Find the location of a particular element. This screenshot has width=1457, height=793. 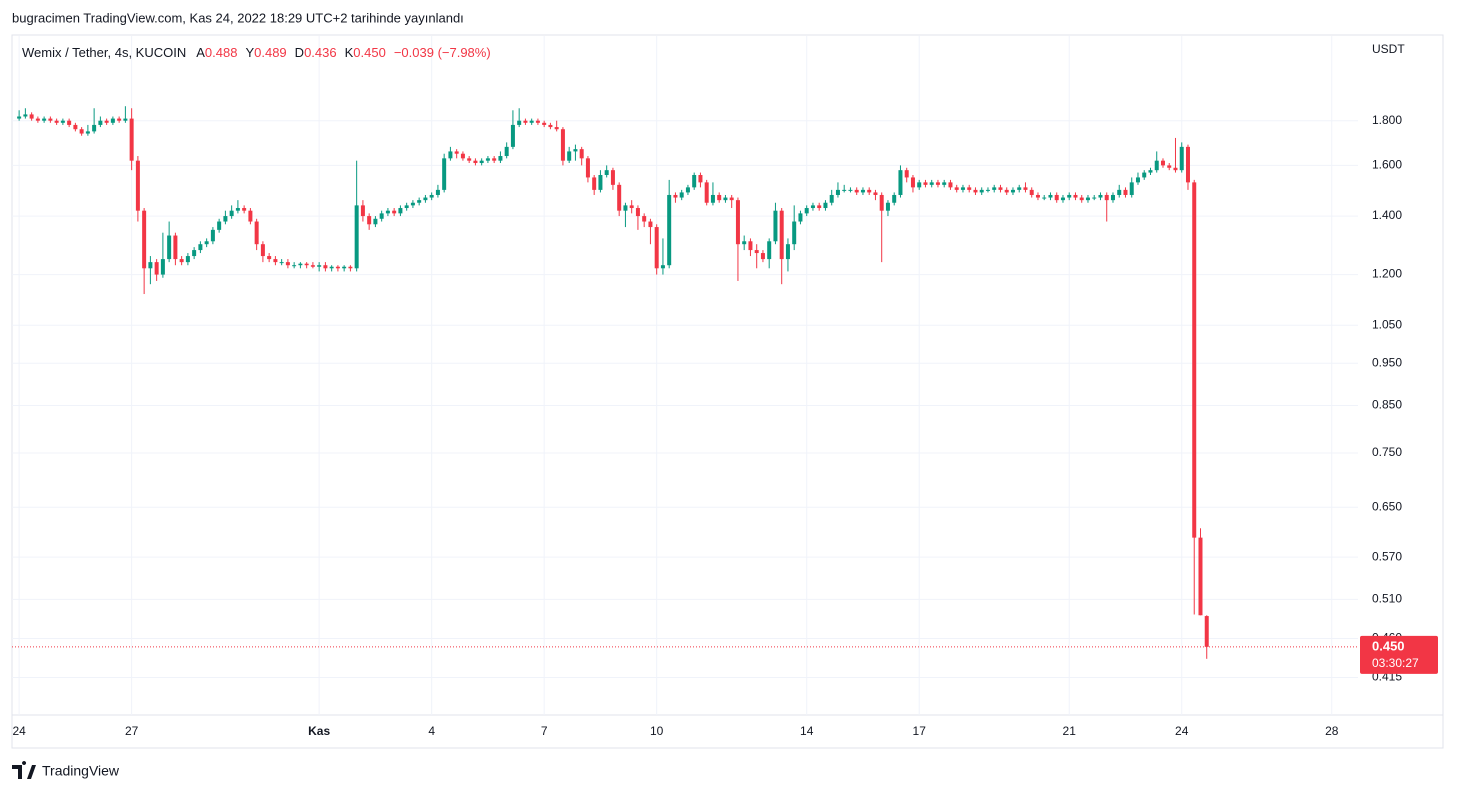

y-tick-label: 0.650 is located at coordinates (1387, 506).